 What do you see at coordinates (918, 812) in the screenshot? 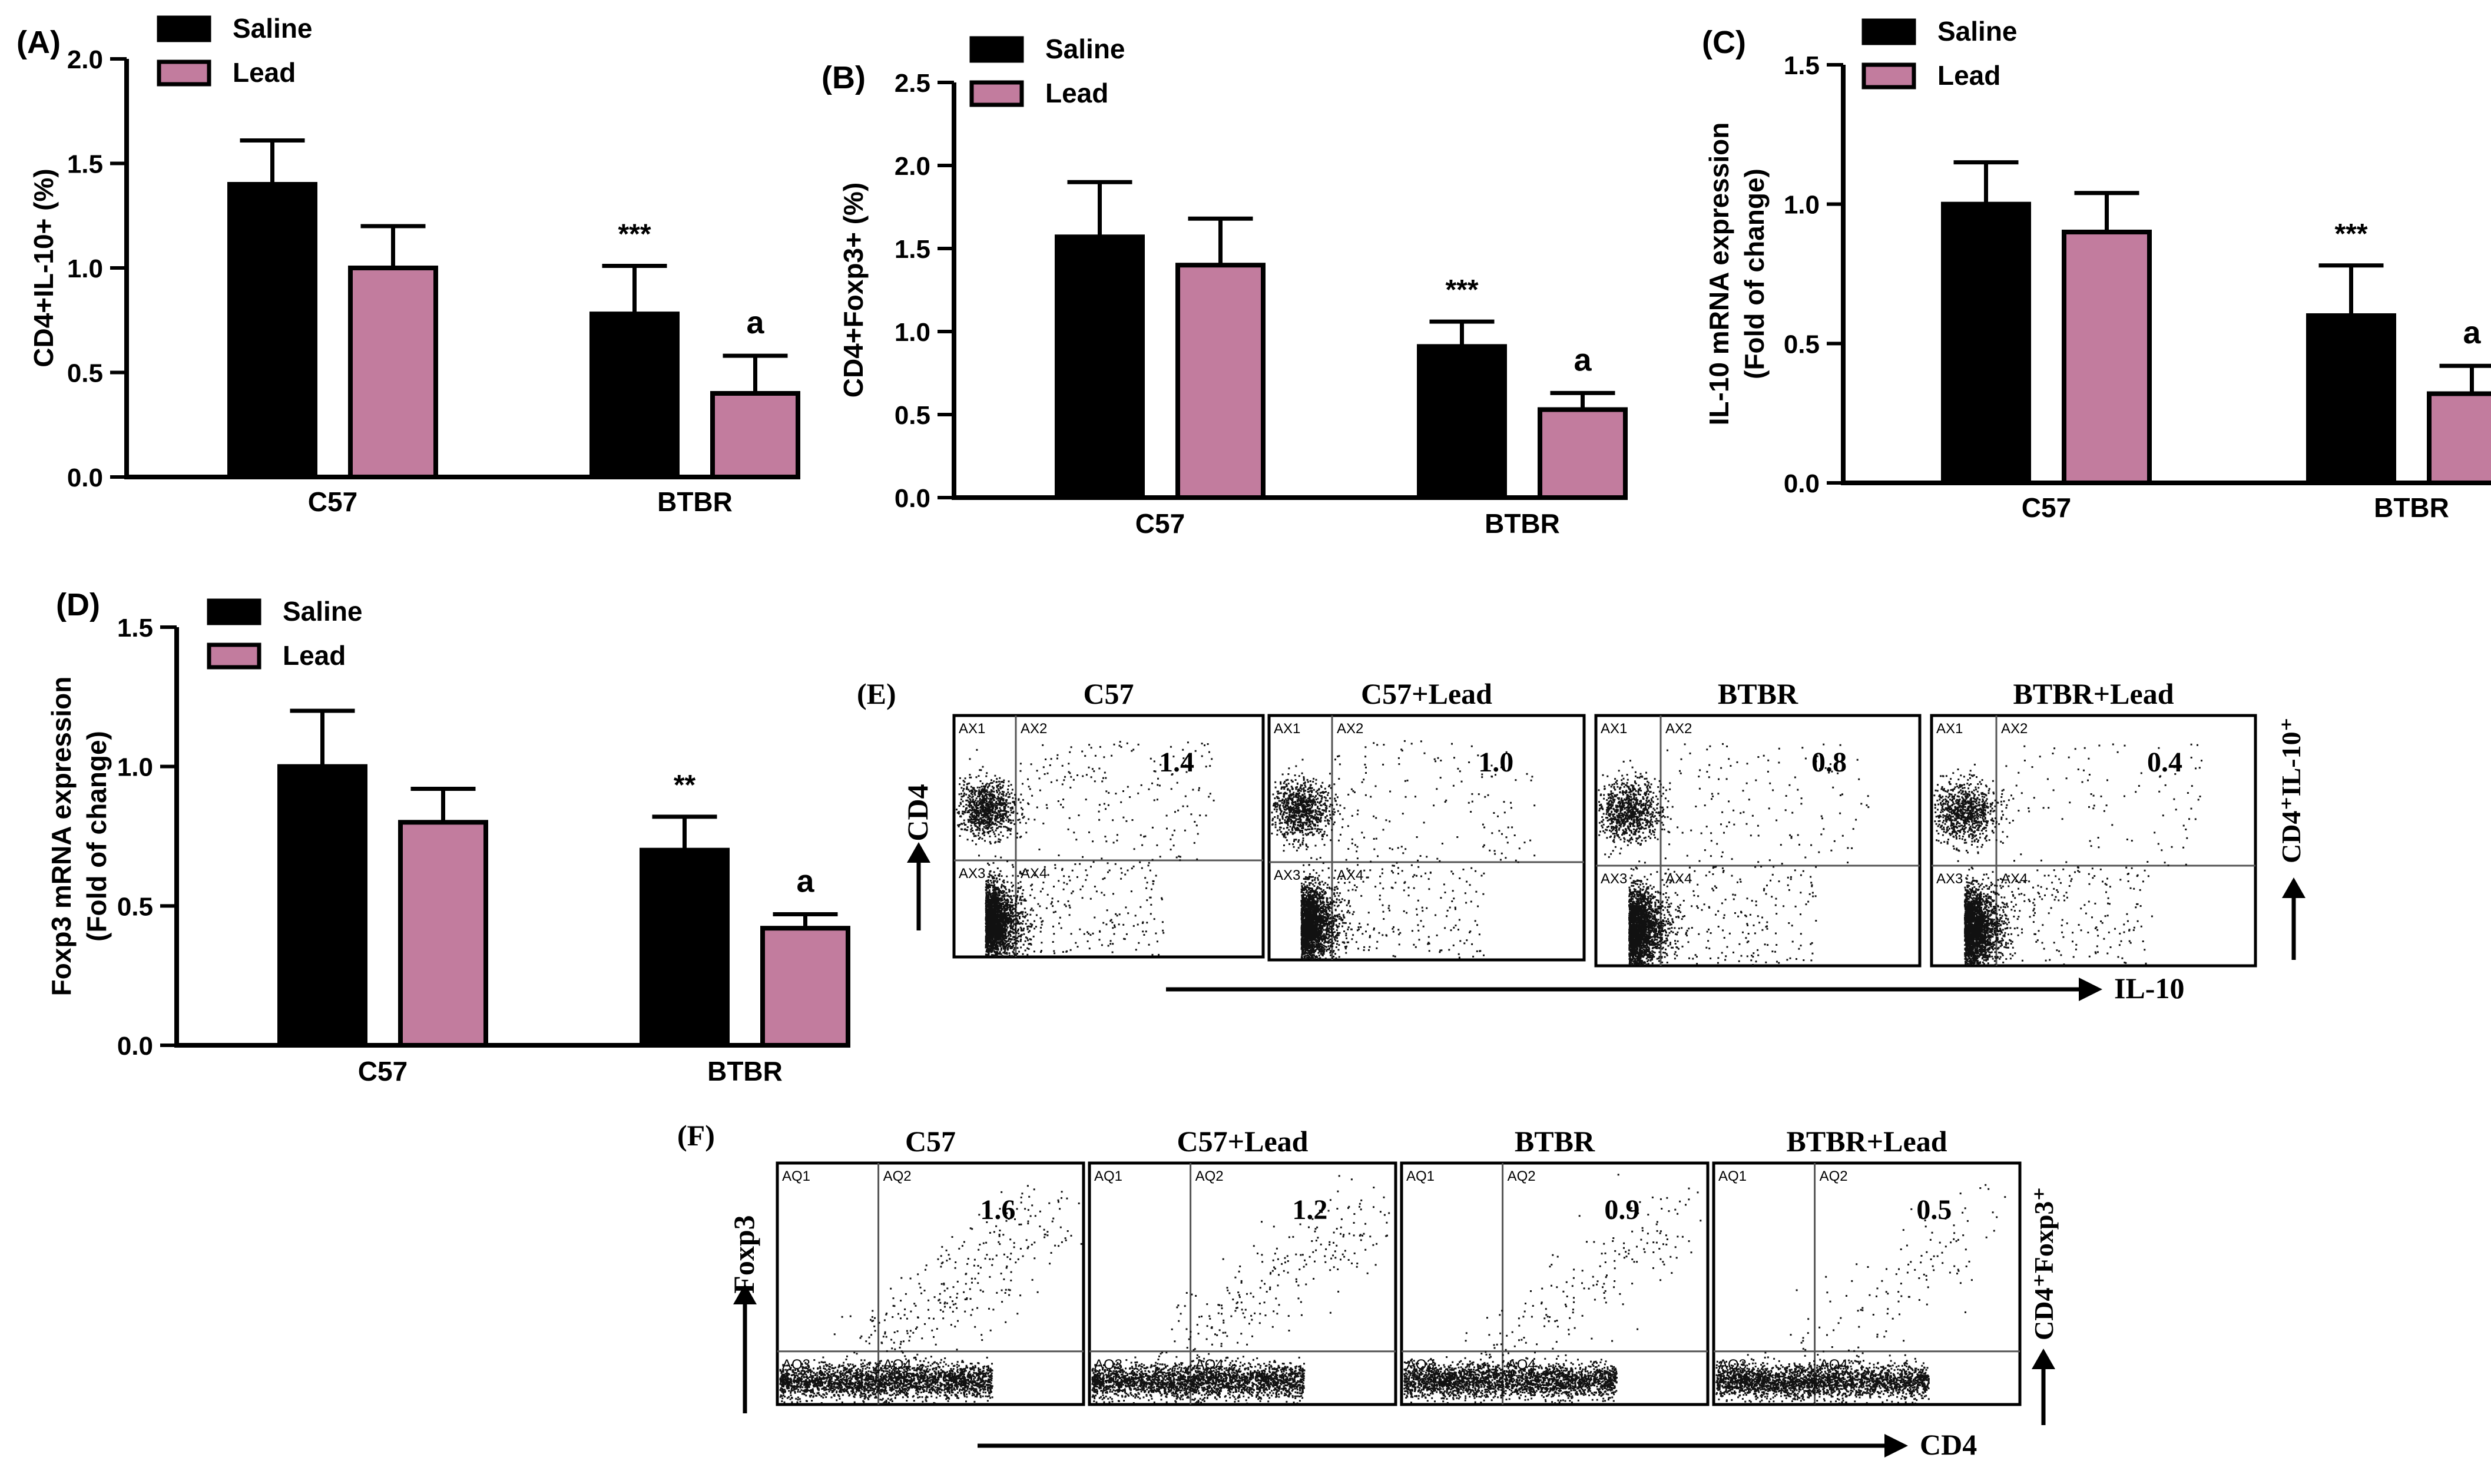
I see `y-axis-label: CD4` at bounding box center [918, 812].